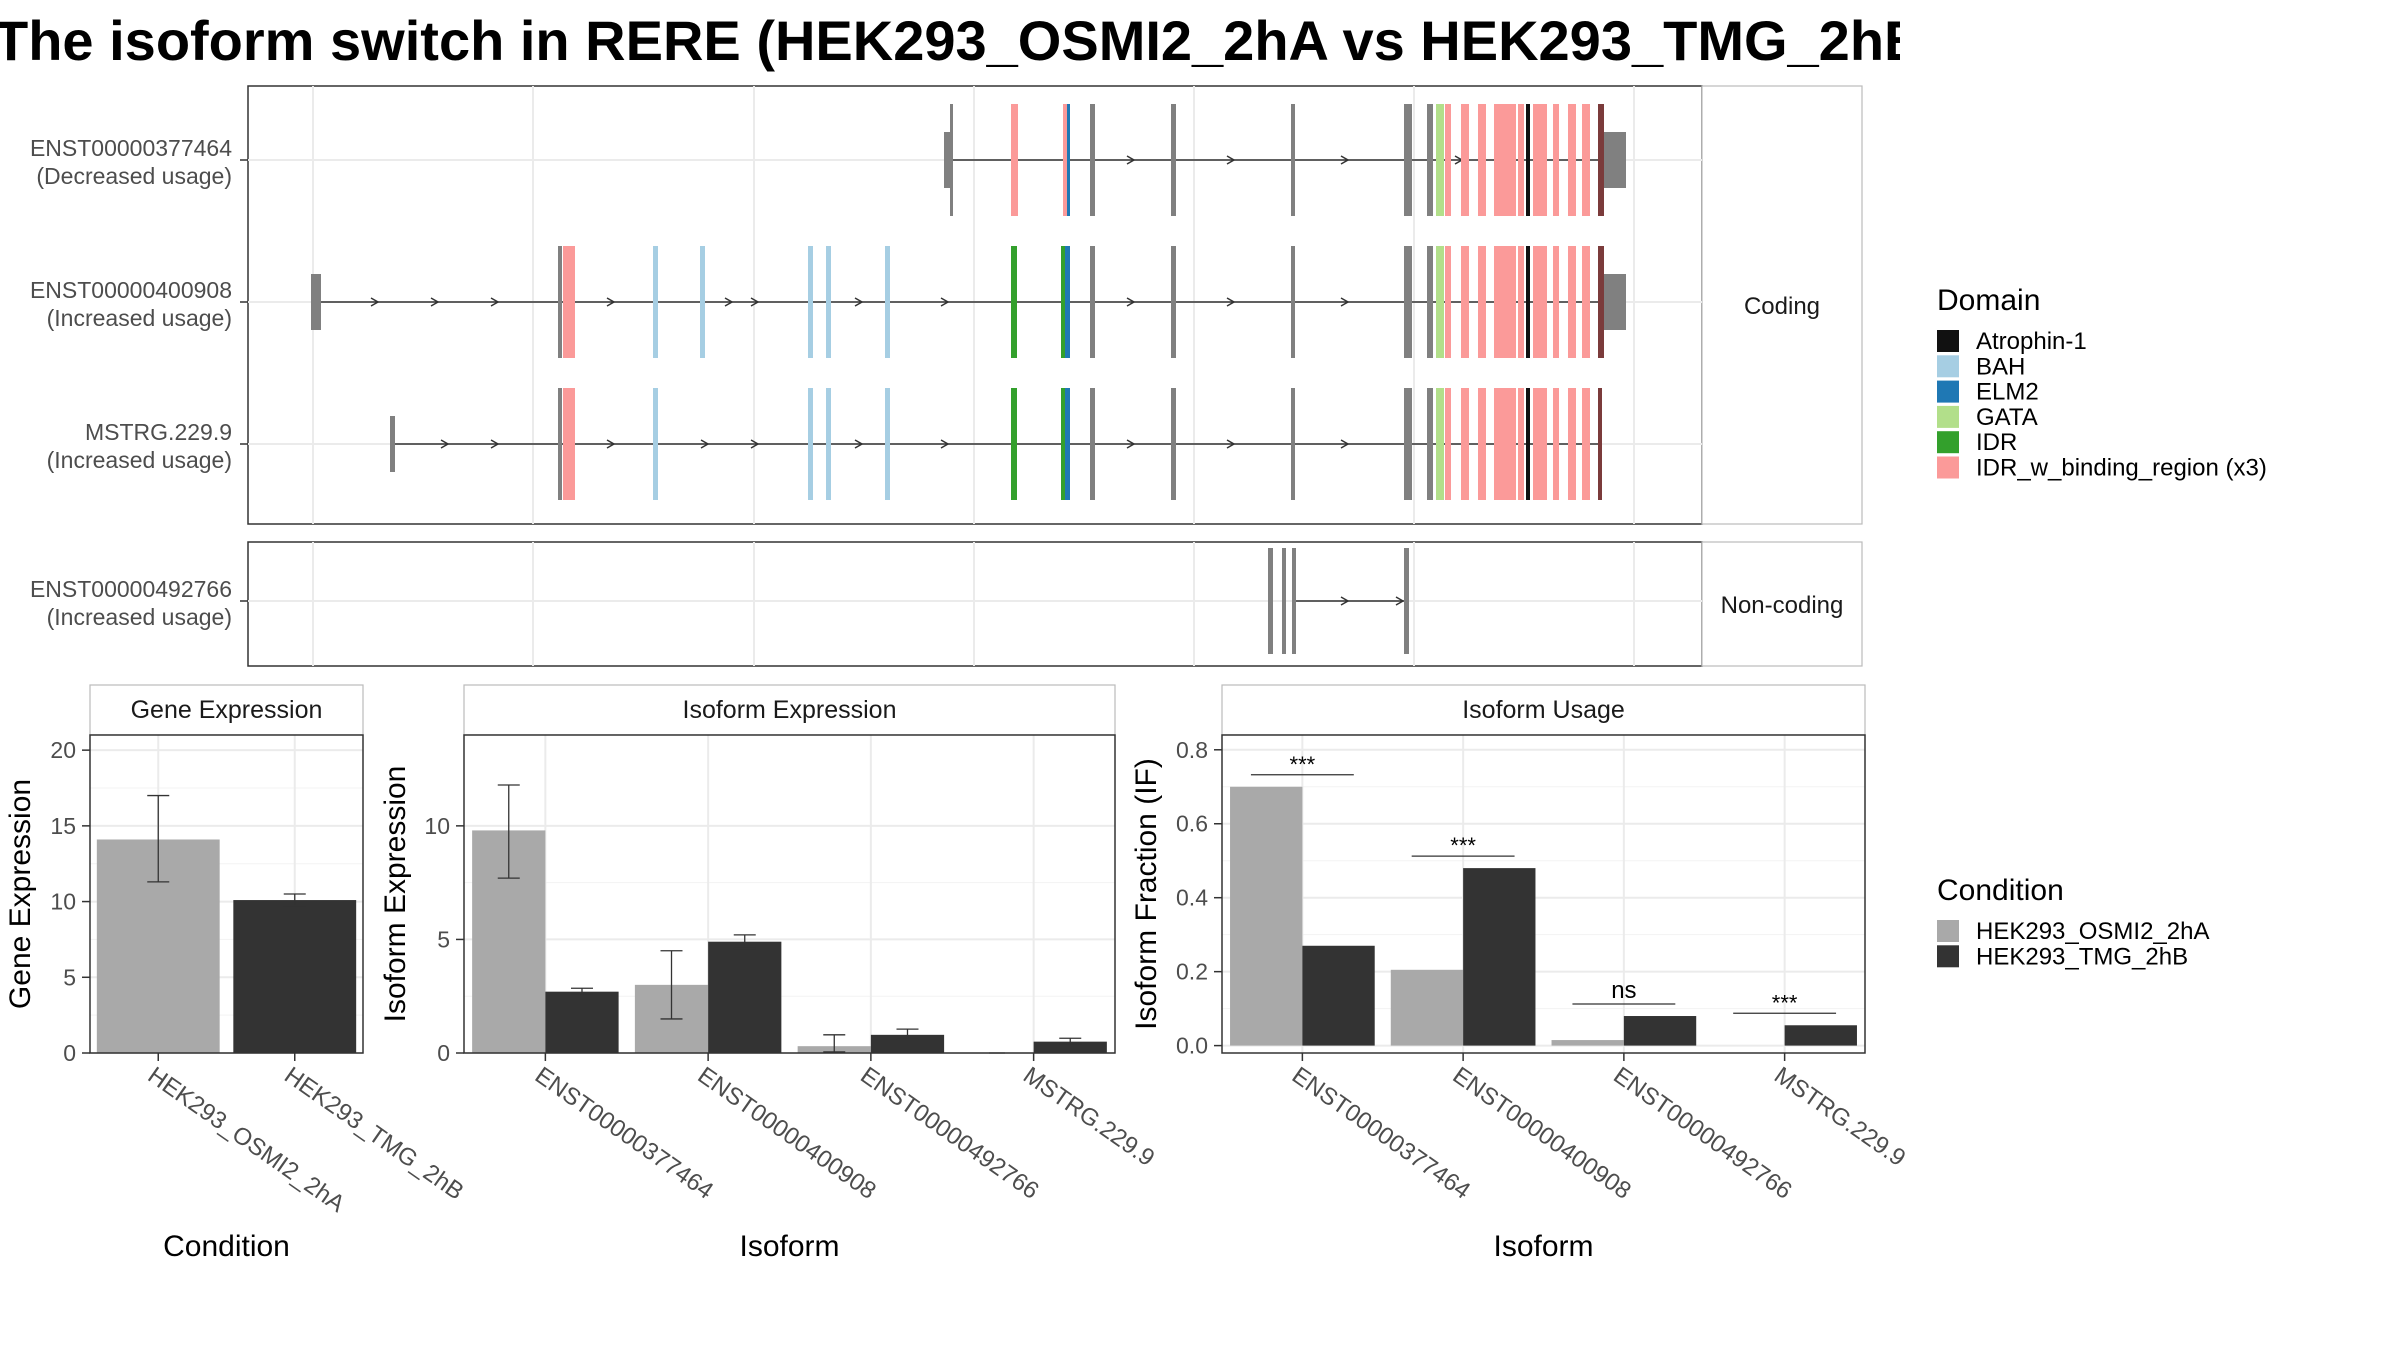 This screenshot has width=2400, height=1350. Describe the element at coordinates (443, 939) in the screenshot. I see `y-tick-label: 5` at that location.